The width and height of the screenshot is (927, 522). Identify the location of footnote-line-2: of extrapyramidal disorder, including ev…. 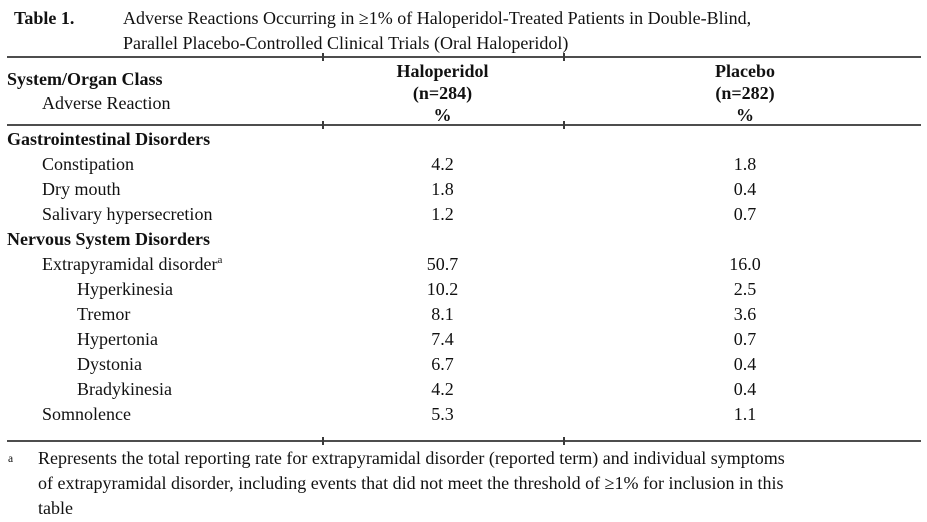
(411, 483).